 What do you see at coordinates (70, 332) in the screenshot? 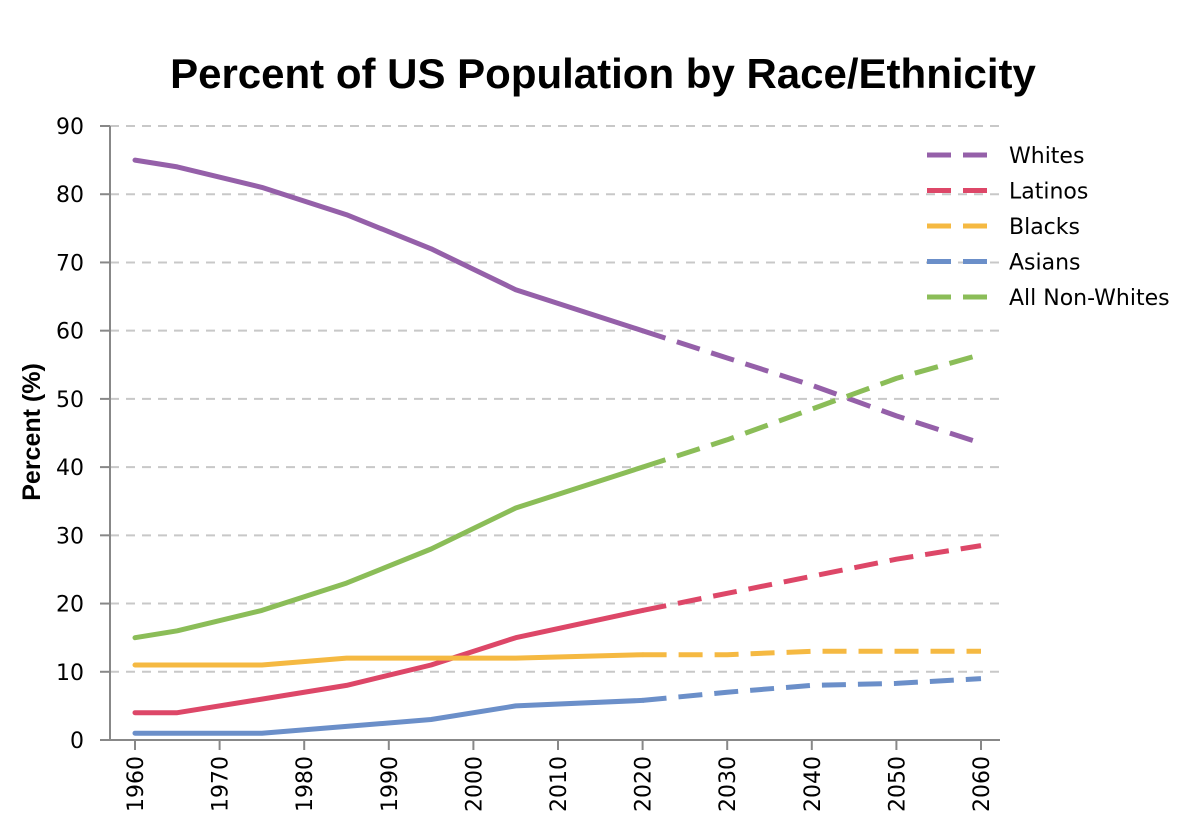
I see `y-tick-label: 60` at bounding box center [70, 332].